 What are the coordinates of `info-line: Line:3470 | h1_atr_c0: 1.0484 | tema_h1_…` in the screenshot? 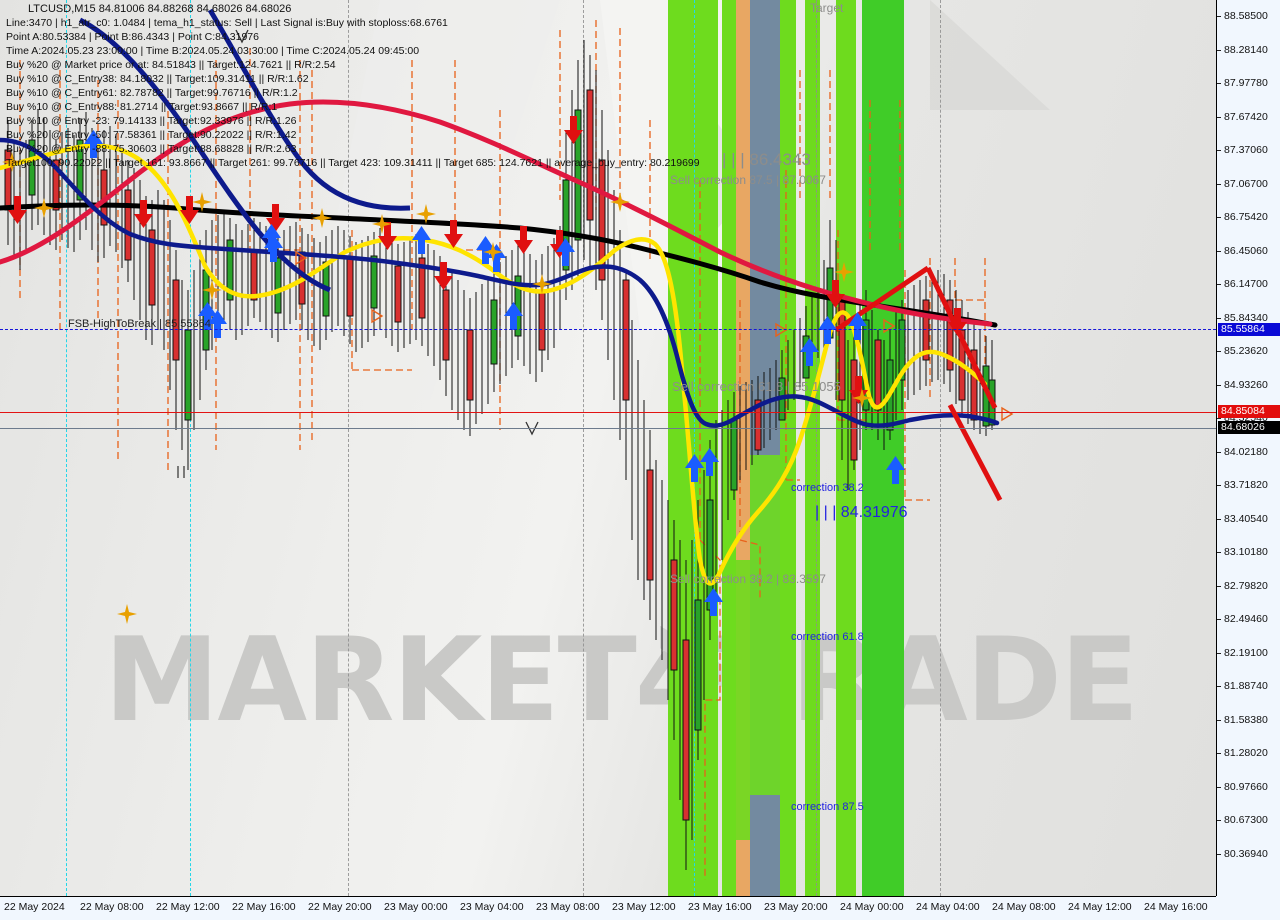 It's located at (227, 23).